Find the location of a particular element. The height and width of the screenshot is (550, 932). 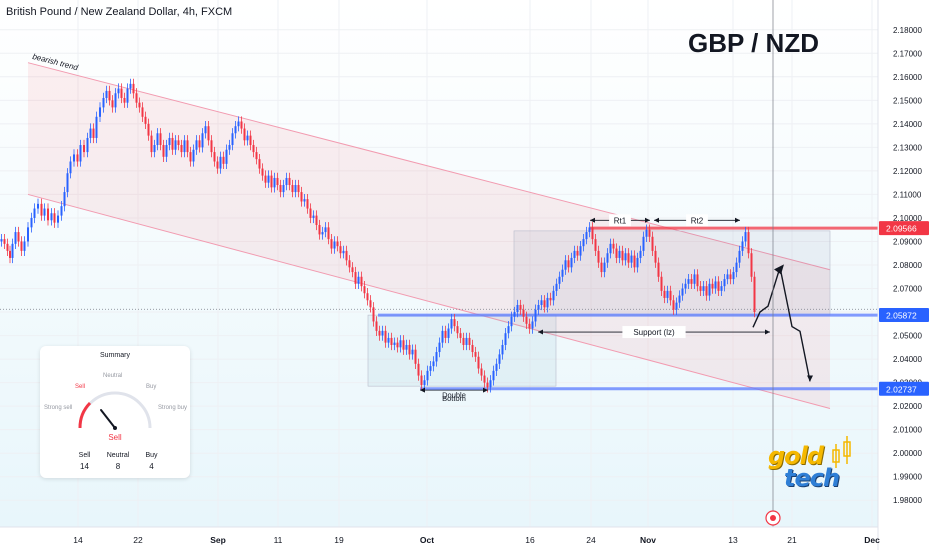

price-tag is located at coordinates (904, 388).